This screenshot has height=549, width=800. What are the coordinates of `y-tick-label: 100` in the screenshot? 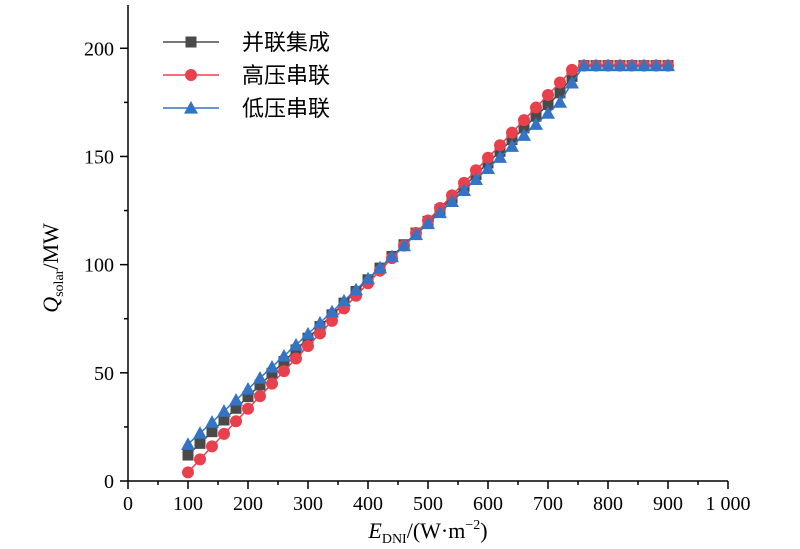 It's located at (99, 266).